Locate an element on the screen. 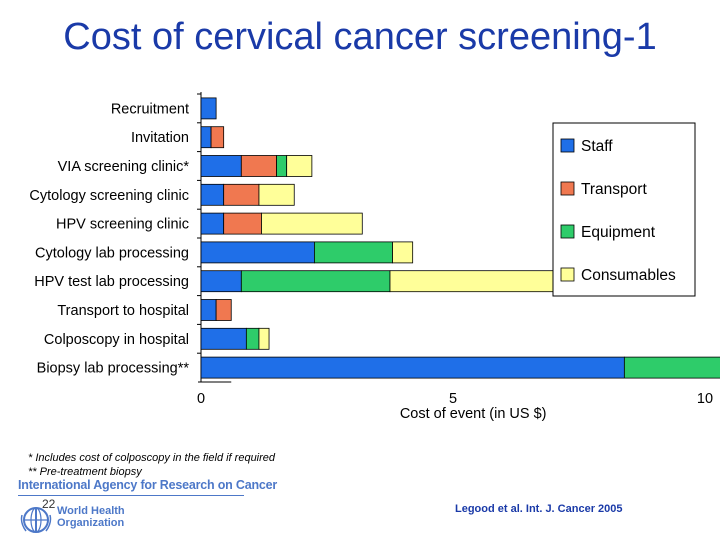  legend-label-transport: Transport is located at coordinates (614, 189).